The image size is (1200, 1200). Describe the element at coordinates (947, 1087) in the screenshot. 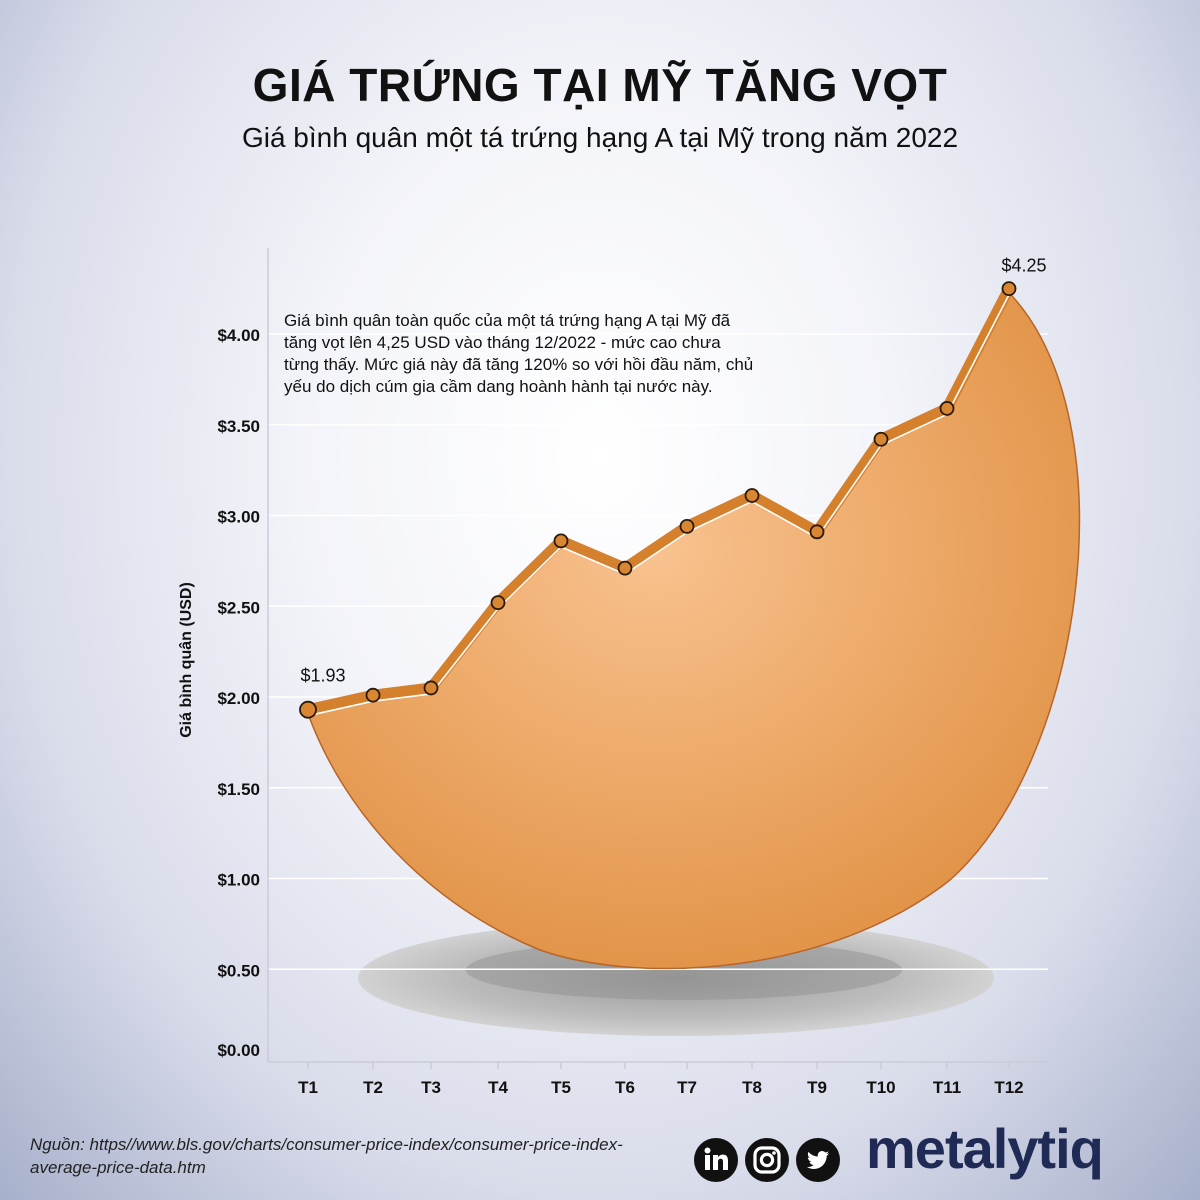

I see `x-tick-label: T11` at that location.